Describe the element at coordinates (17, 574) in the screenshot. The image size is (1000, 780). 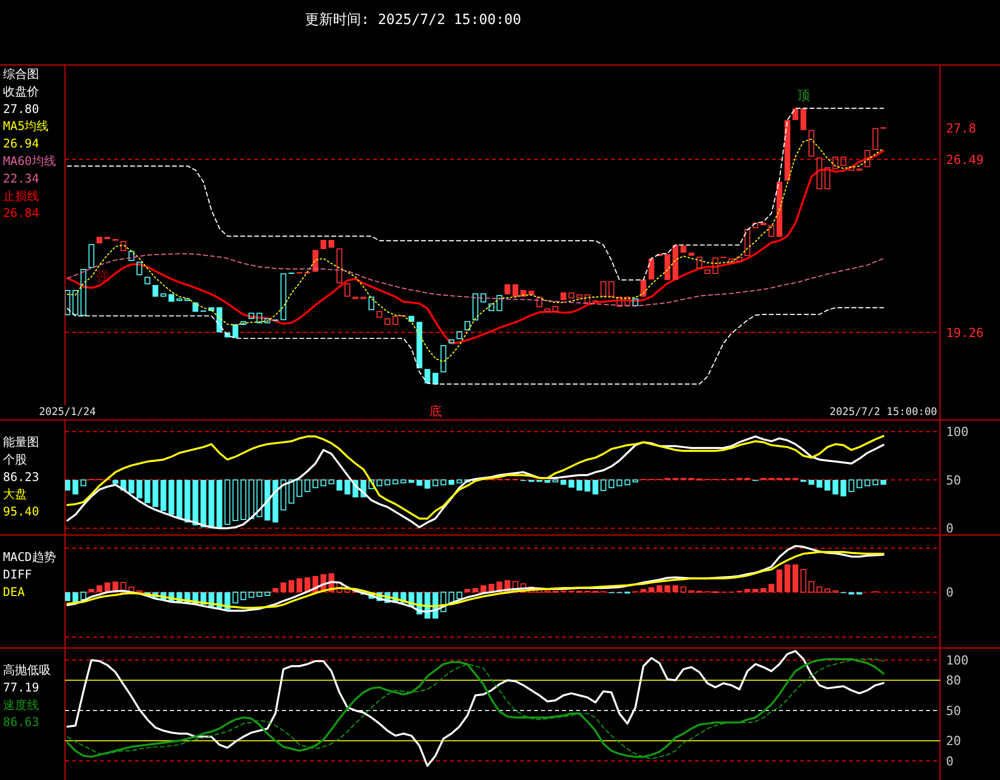
I see `text: DIFF` at that location.